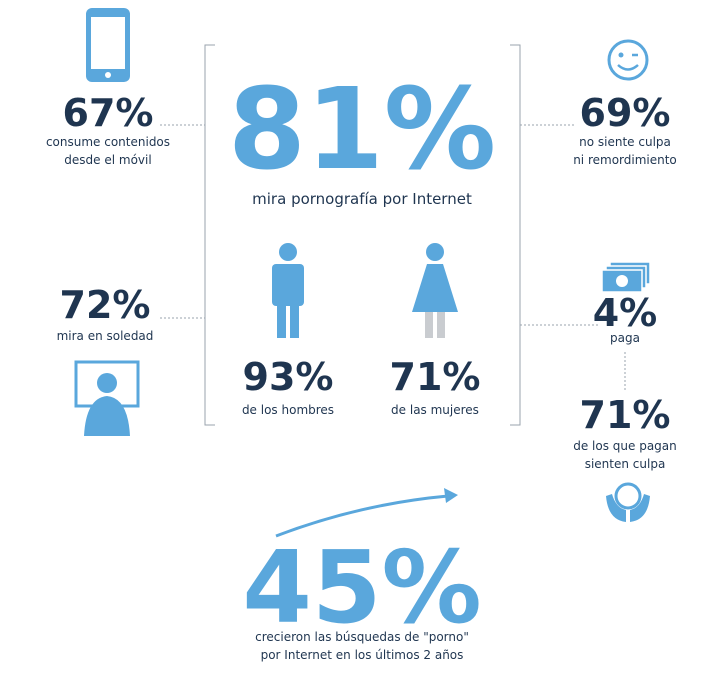  What do you see at coordinates (362, 637) in the screenshot?
I see `footer-label: crecieron las búsquedas de "porno"` at bounding box center [362, 637].